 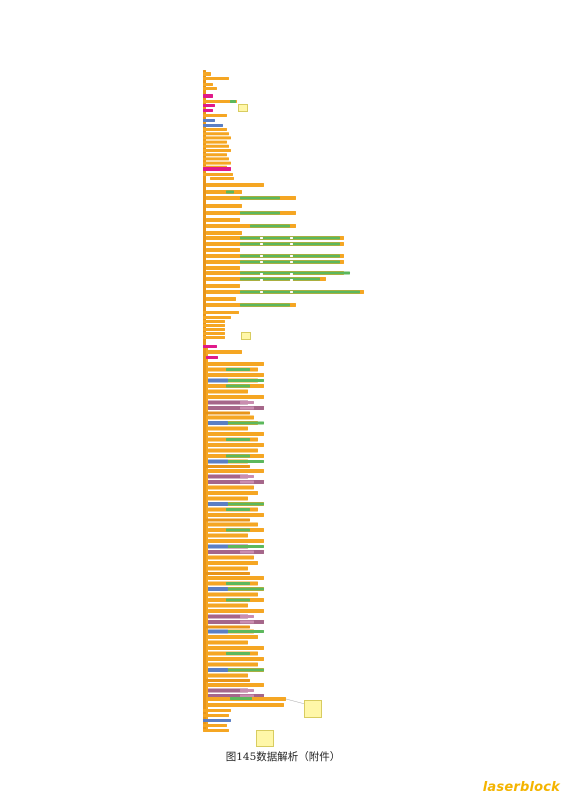 I want to click on block-header, so click(x=207, y=74).